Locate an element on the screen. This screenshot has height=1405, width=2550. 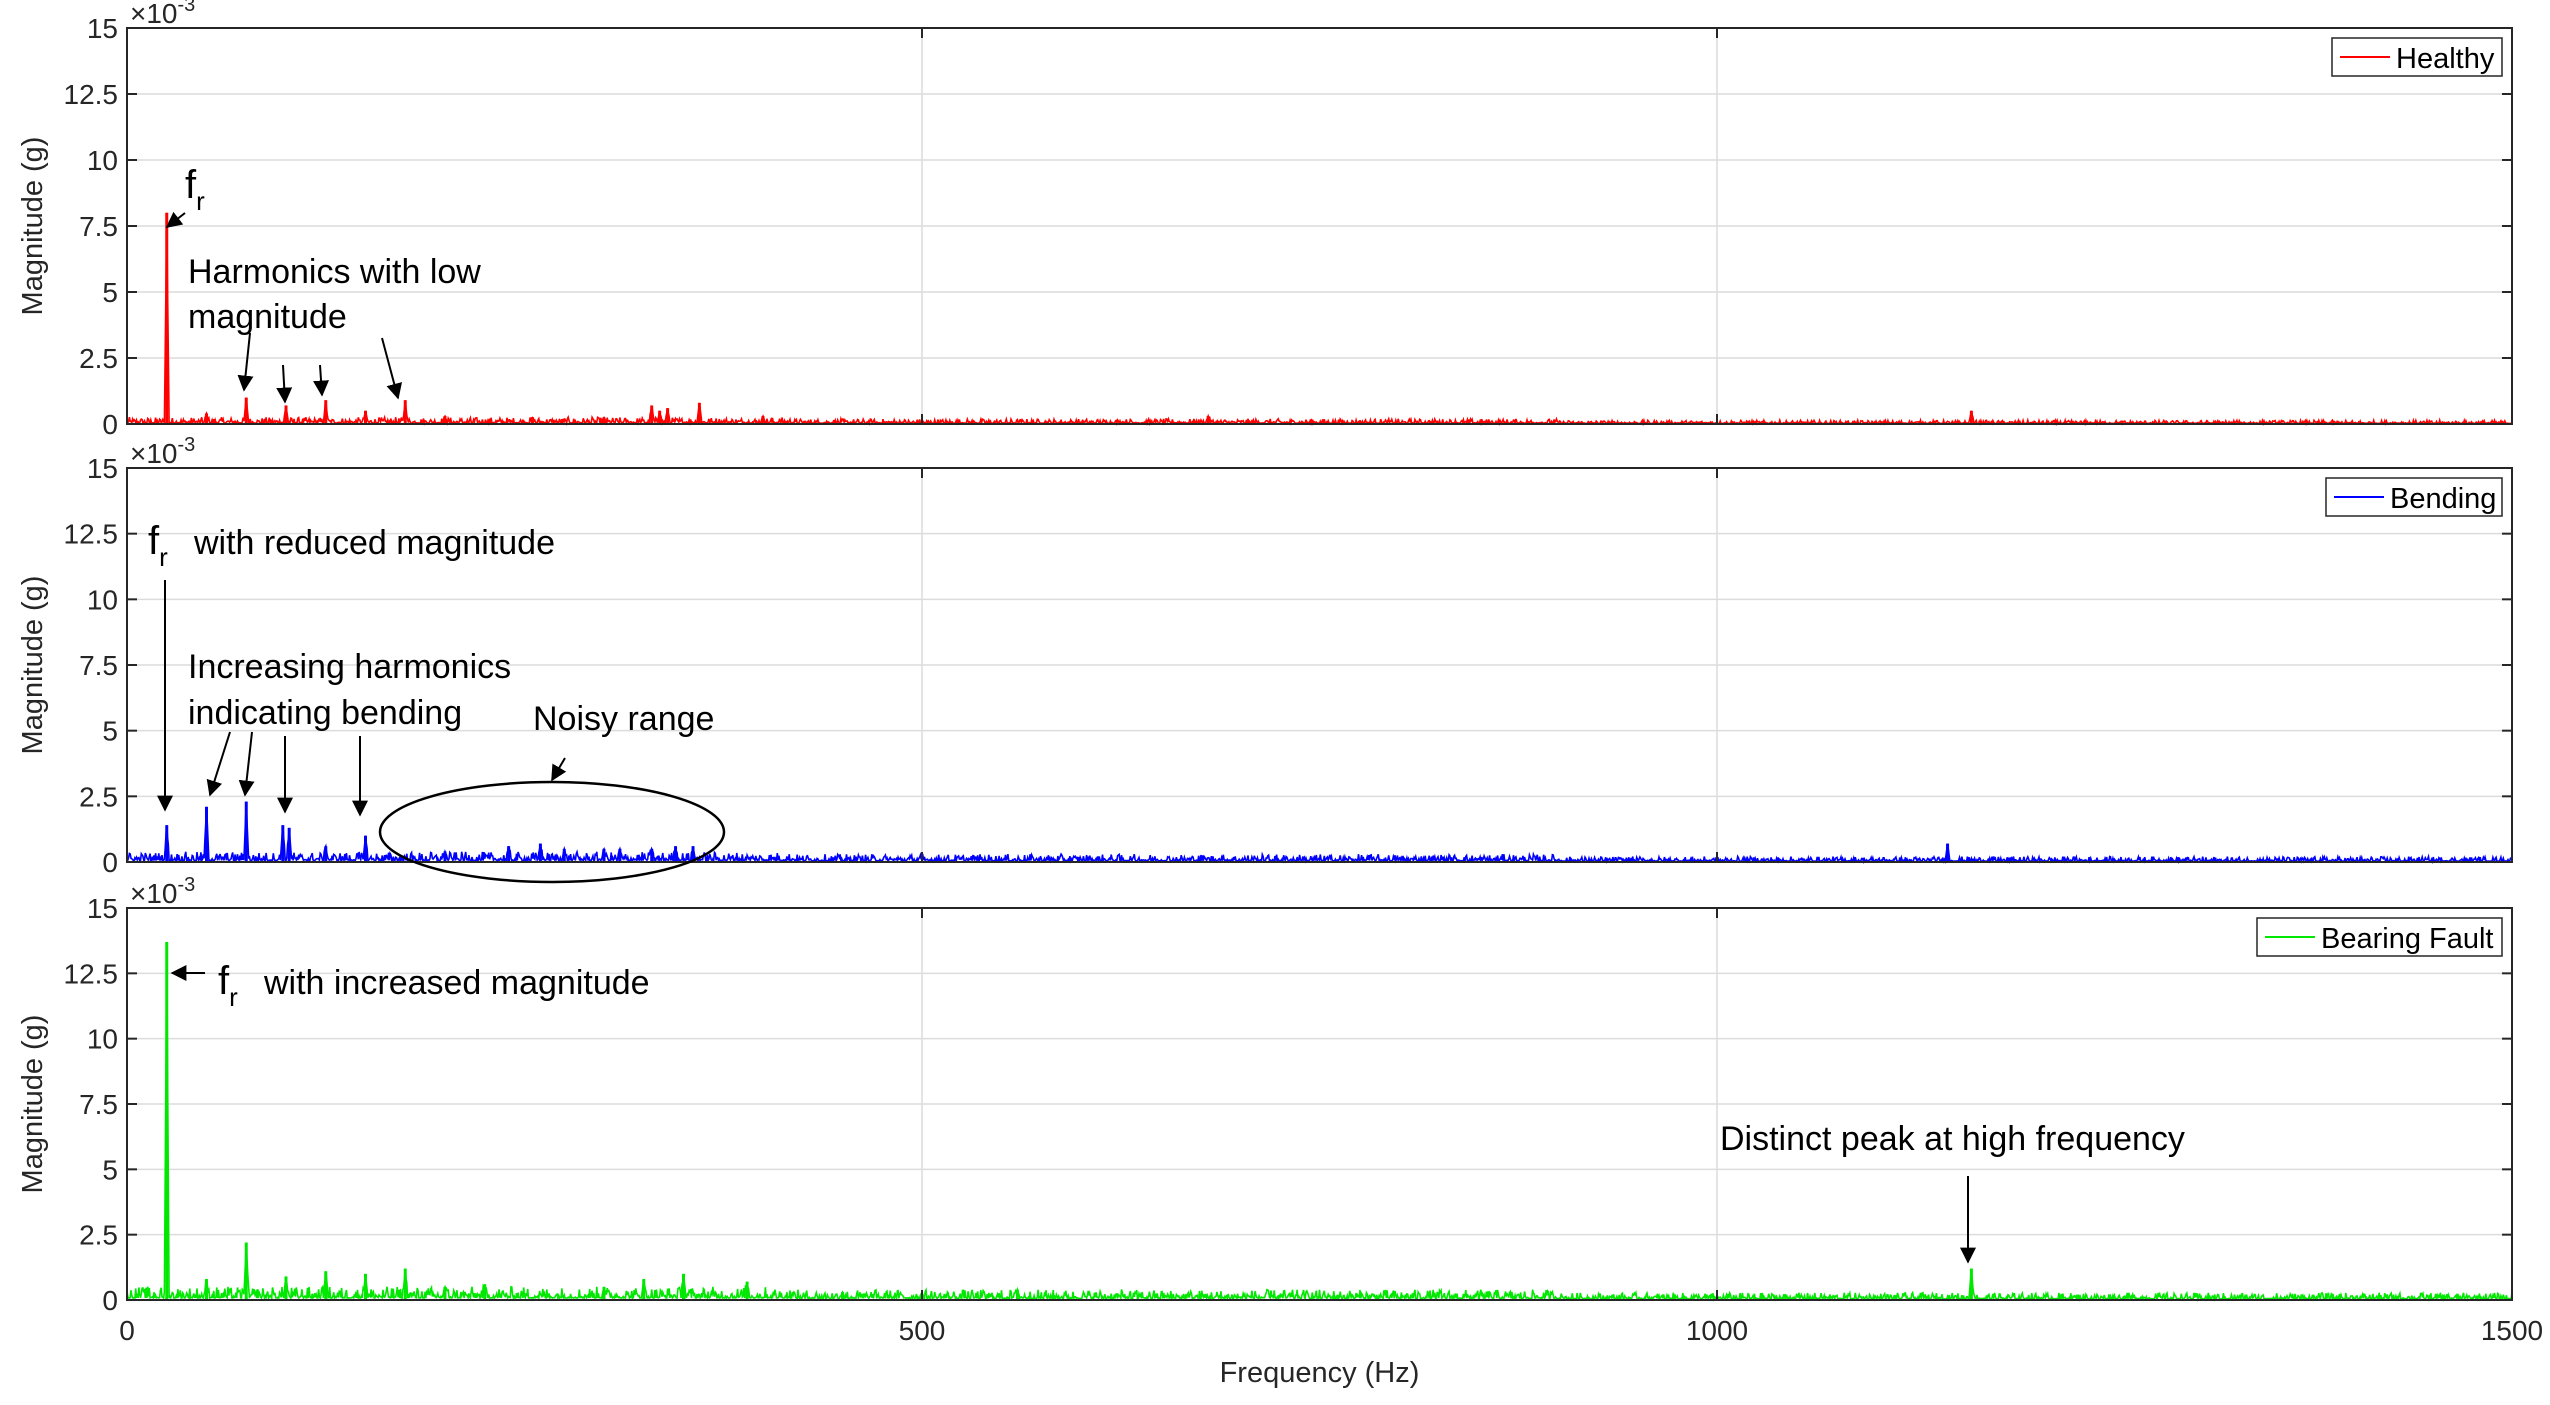
annotation-text: with reduced magnitude is located at coordinates (374, 543).